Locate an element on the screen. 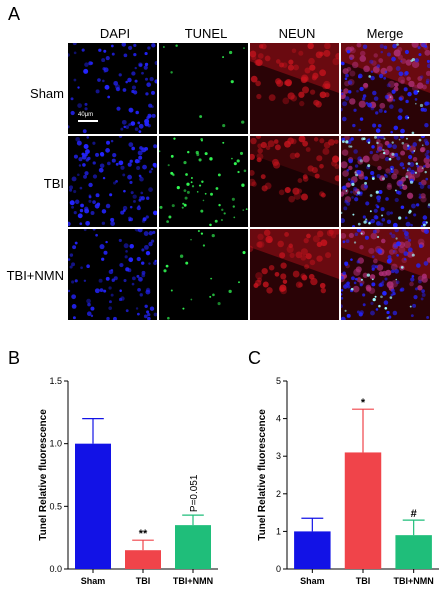  column-header-neun: NEUN is located at coordinates (297, 33).